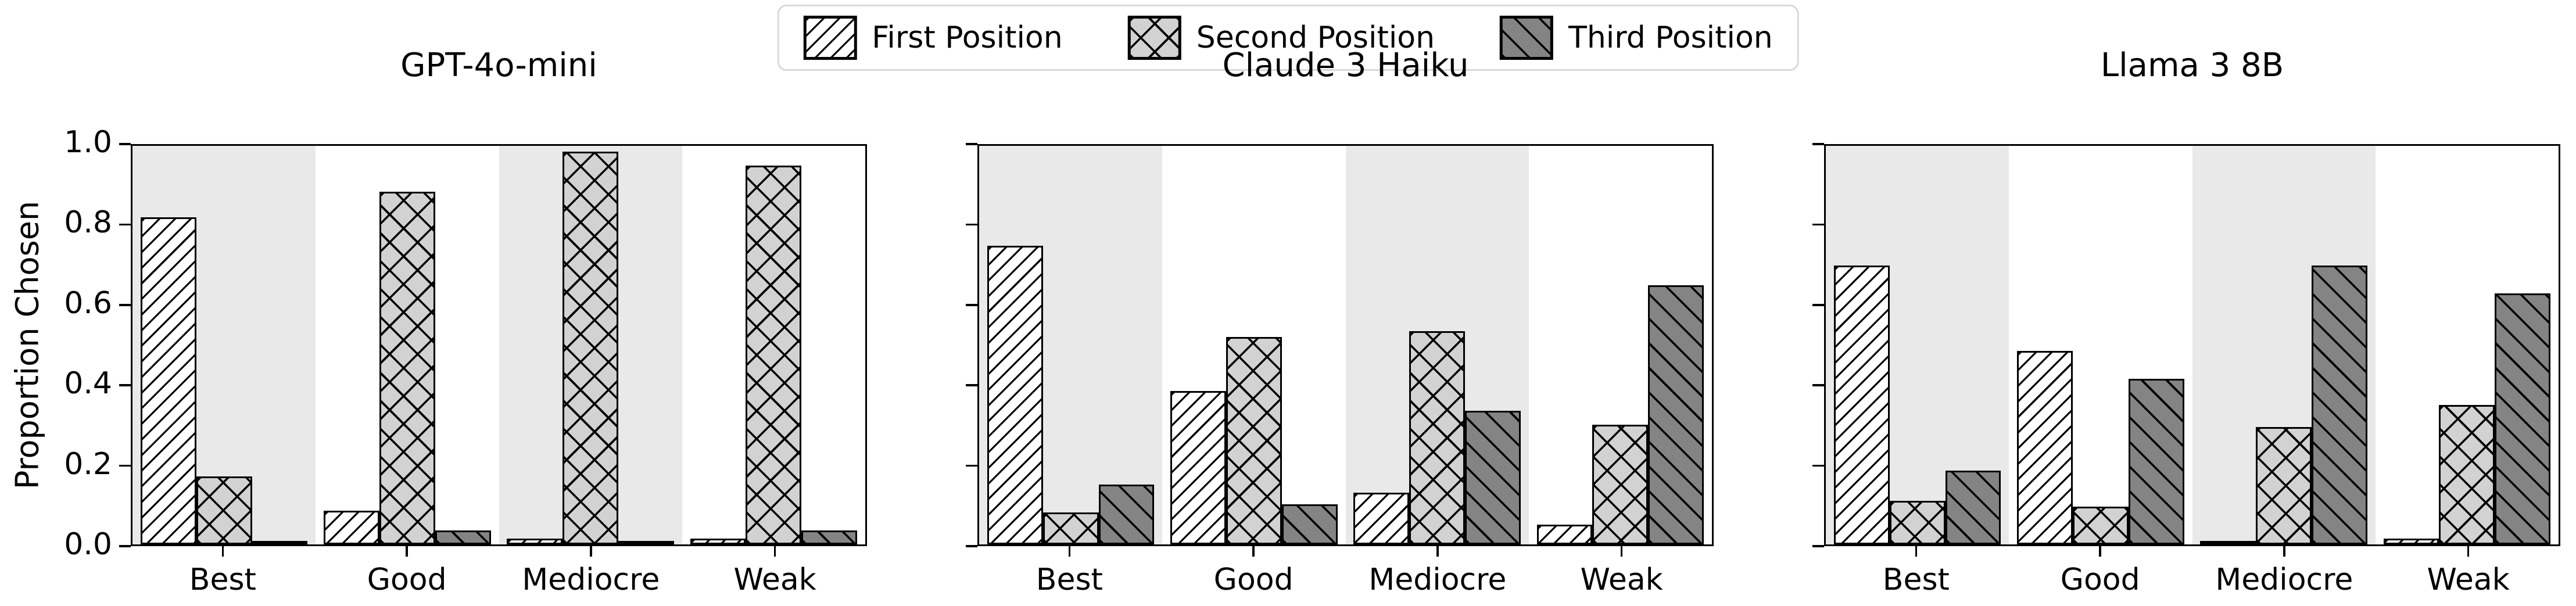 The height and width of the screenshot is (606, 2576). What do you see at coordinates (88, 544) in the screenshot?
I see `y-tick-label: 0.0` at bounding box center [88, 544].